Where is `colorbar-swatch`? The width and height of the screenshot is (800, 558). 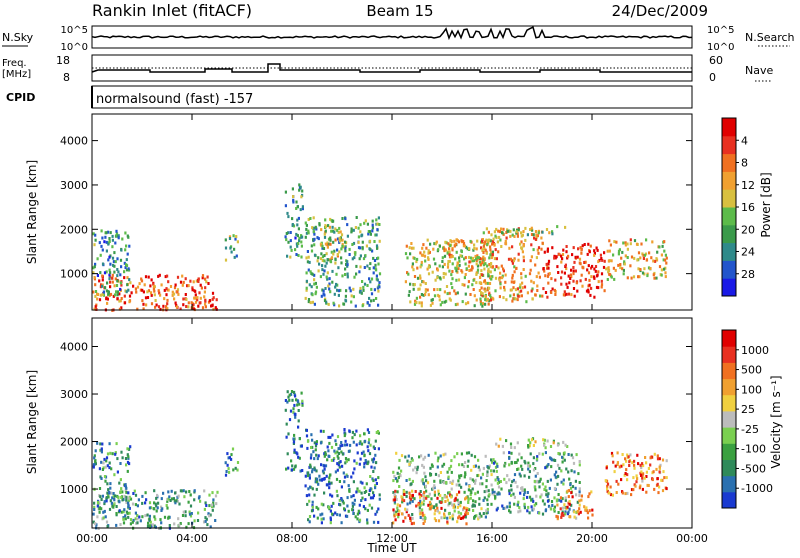
colorbar-swatch is located at coordinates (729, 198).